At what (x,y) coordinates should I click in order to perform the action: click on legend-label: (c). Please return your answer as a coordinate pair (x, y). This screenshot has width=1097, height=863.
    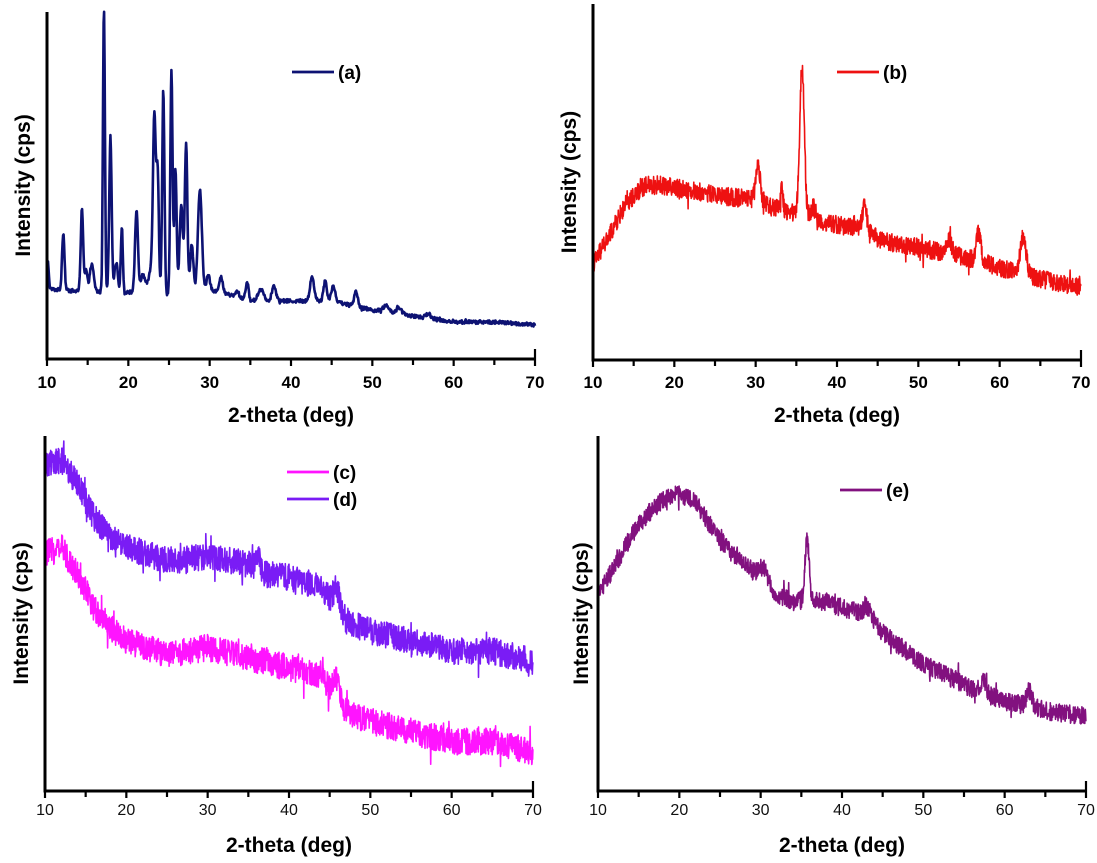
    Looking at the image, I should click on (344, 473).